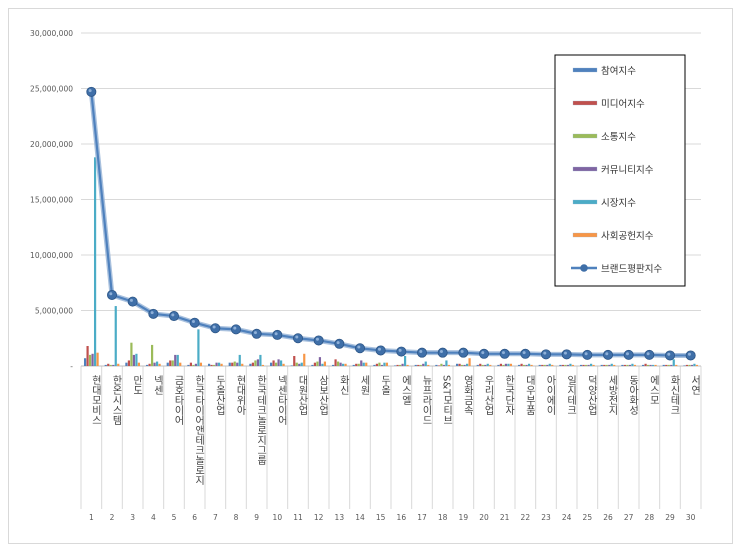 This screenshot has height=552, width=743. I want to click on category-label: 에스엘, so click(405, 390).